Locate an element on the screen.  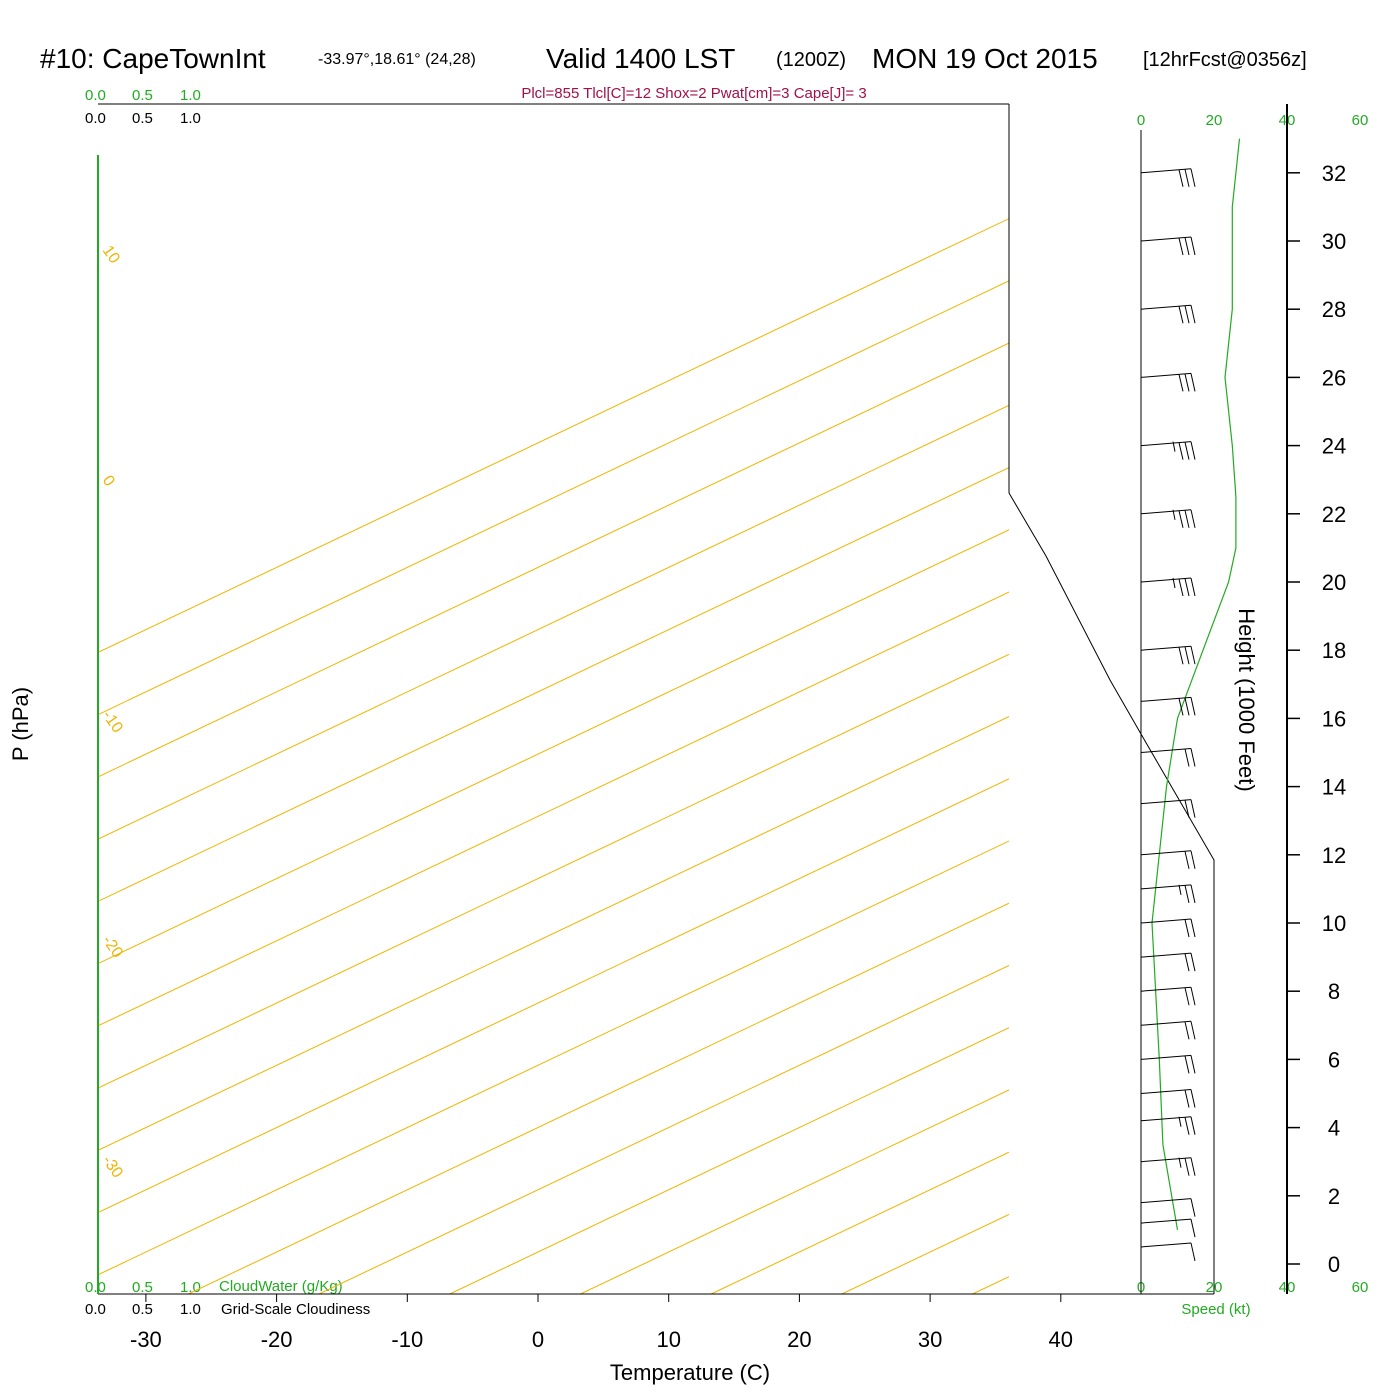
cloud-scale-top: 0.0 0.5 1.0 0.0 0.5 1.0 is located at coordinates (143, 107).